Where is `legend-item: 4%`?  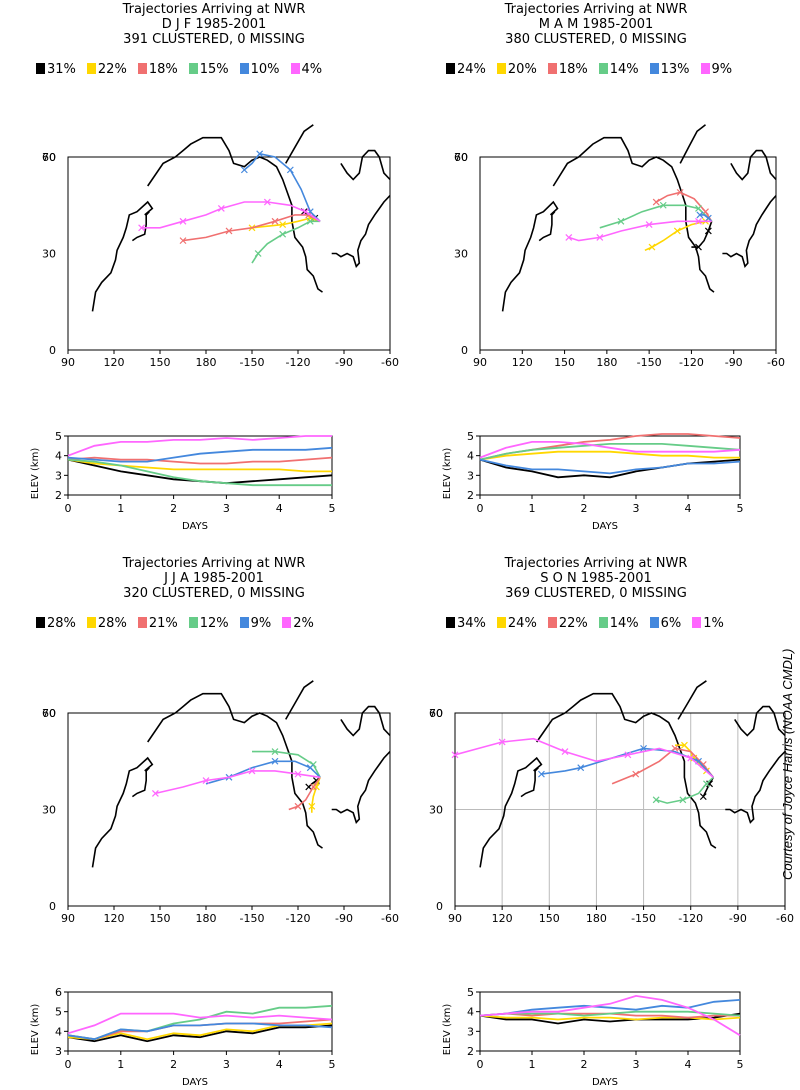
legend-item: 4% is located at coordinates (306, 69).